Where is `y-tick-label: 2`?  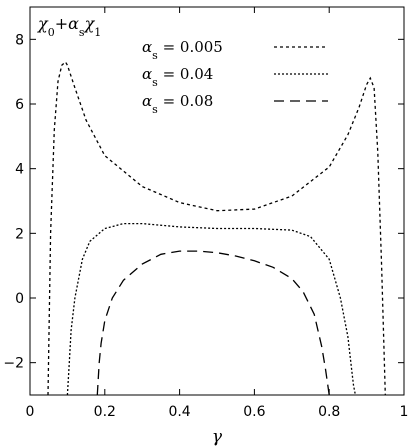
y-tick-label: 2 is located at coordinates (19, 234).